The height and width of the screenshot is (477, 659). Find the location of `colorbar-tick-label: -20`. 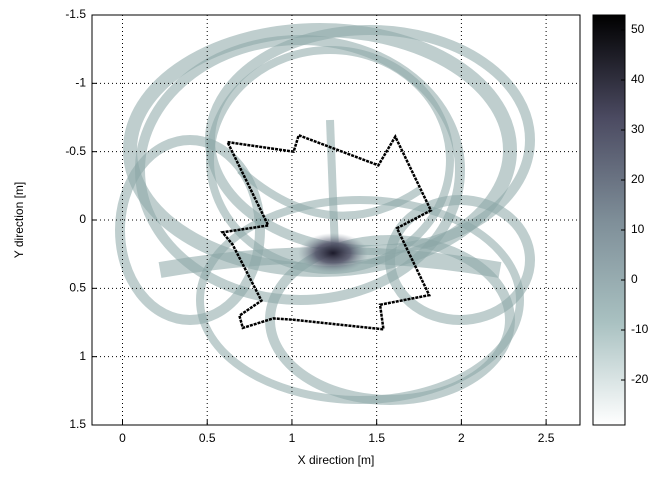

colorbar-tick-label: -20 is located at coordinates (640, 379).